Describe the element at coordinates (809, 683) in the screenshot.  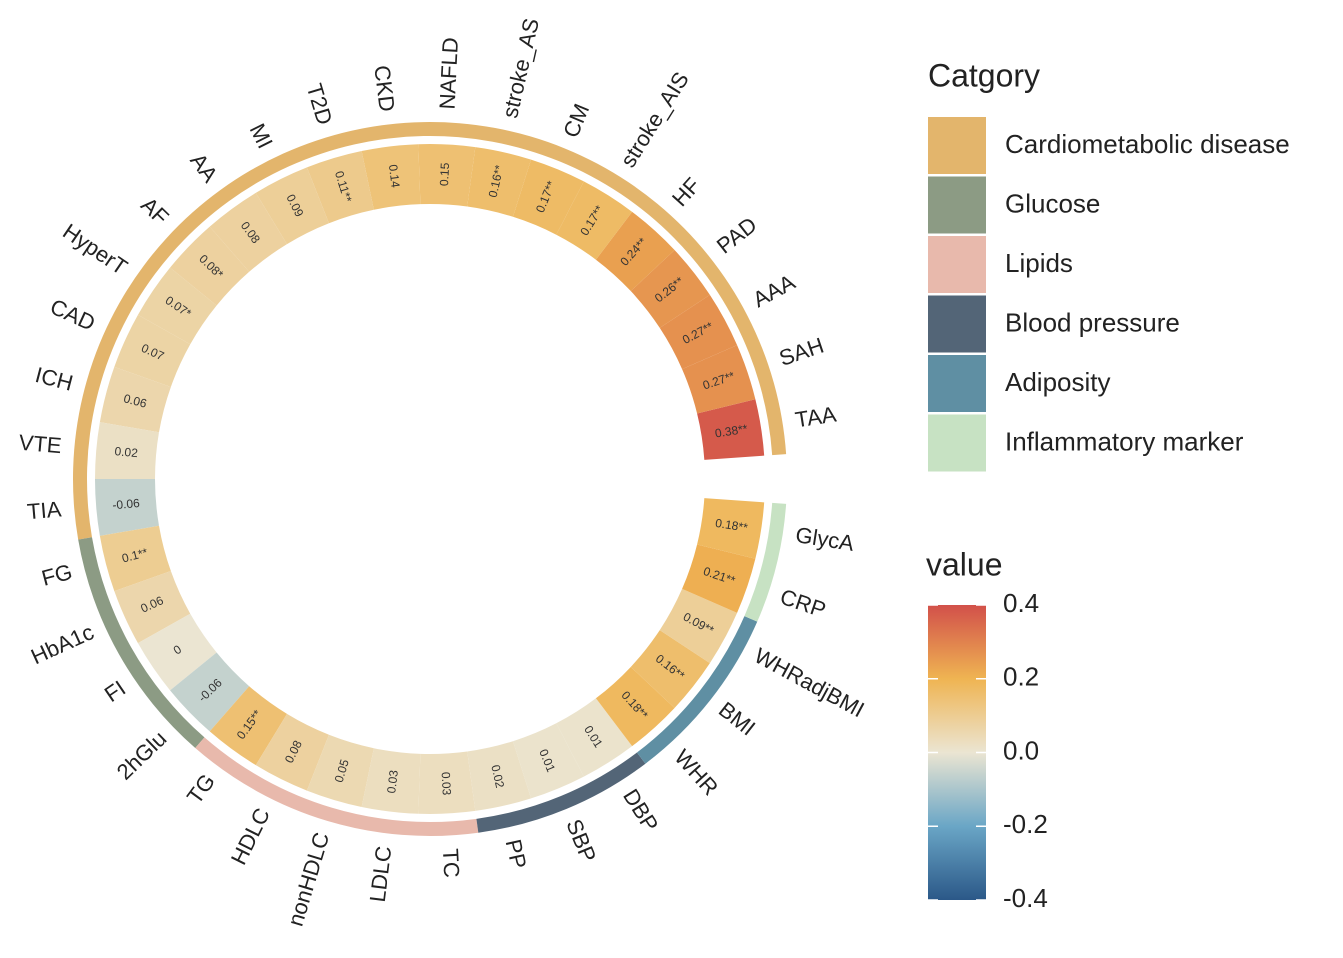
I see `category-label: WHRadjBMI` at that location.